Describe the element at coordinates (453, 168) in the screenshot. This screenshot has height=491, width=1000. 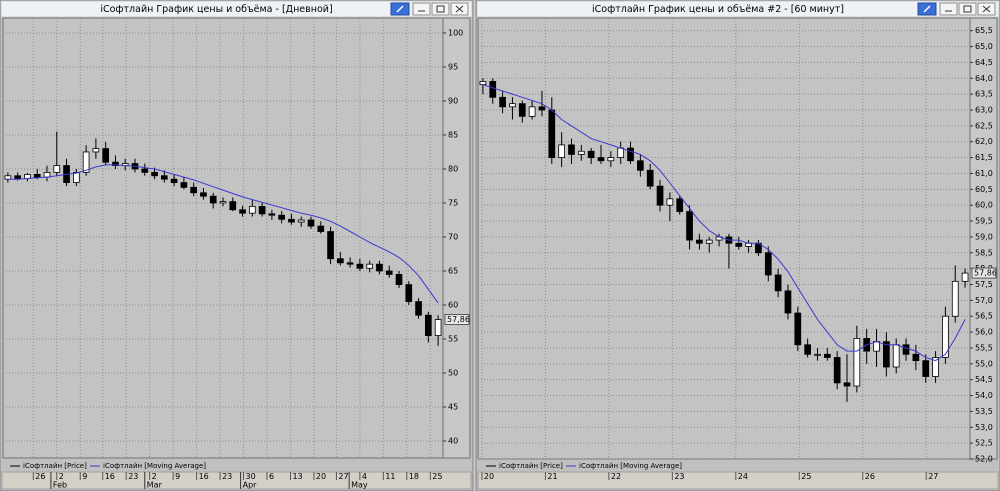
I see `y-tick-label: 80` at that location.